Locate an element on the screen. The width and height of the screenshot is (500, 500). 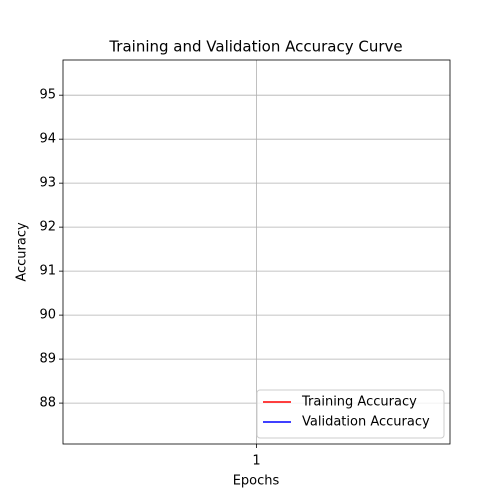
y-tick-label: 92 is located at coordinates (47, 227).